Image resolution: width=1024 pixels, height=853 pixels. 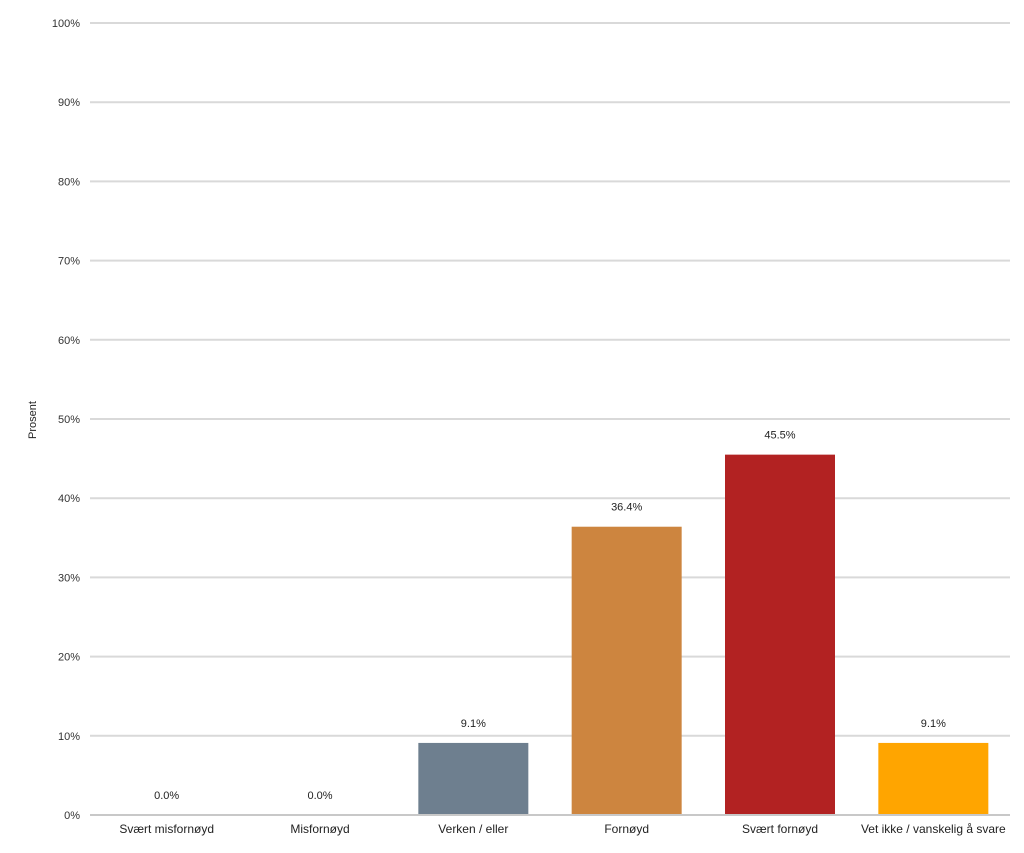 I want to click on x-tick-label: Verken / eller, so click(x=473, y=829).